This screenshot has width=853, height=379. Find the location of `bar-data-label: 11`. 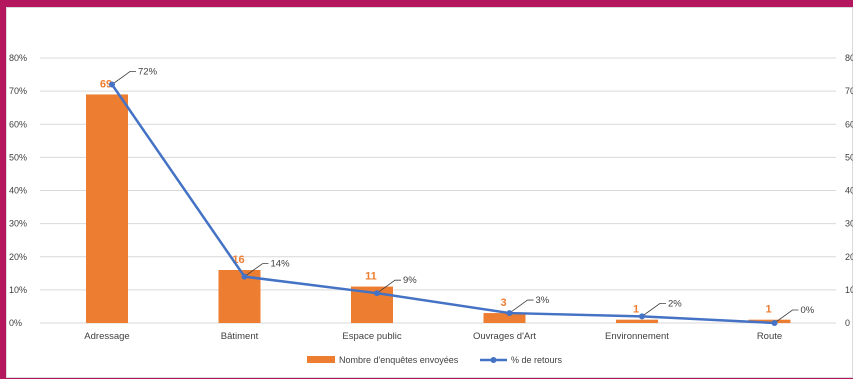

bar-data-label: 11 is located at coordinates (371, 277).